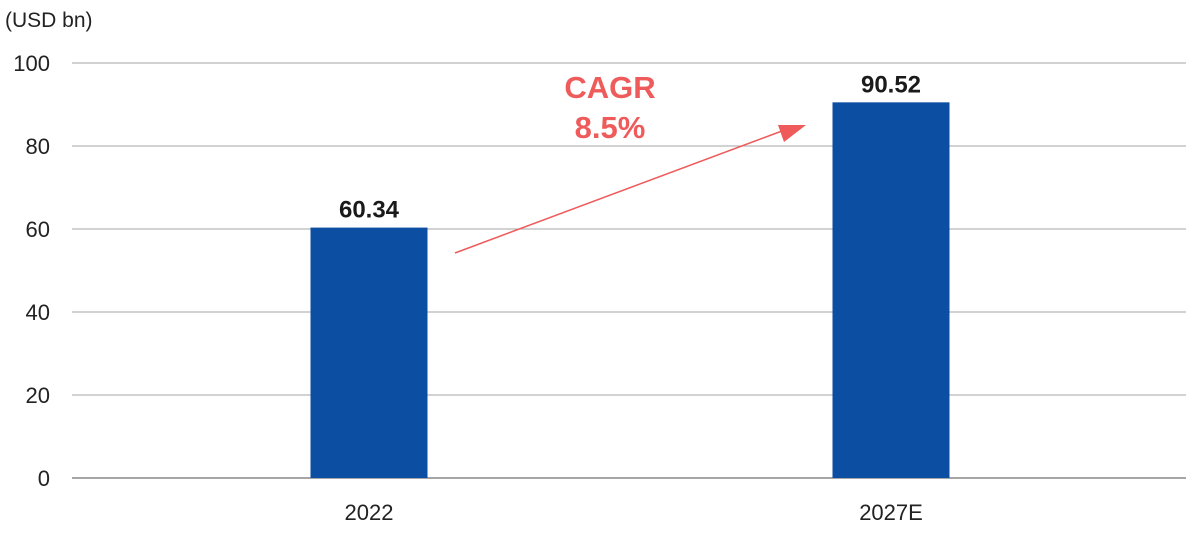  I want to click on data-labels: 60.34 90.52, so click(630, 147).